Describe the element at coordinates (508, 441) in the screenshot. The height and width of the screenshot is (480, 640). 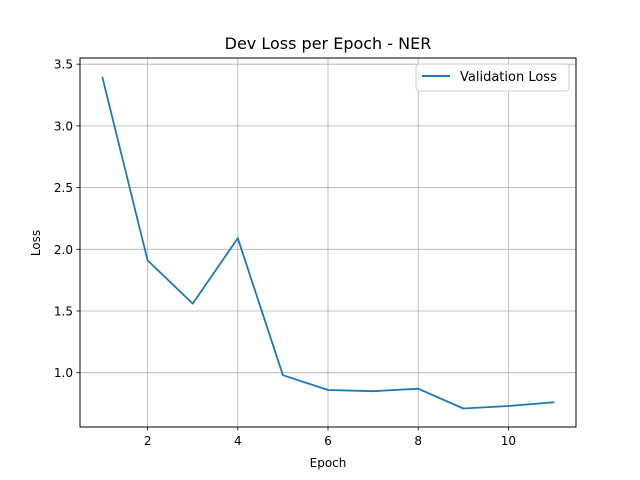
I see `x-tick-label: 10` at that location.